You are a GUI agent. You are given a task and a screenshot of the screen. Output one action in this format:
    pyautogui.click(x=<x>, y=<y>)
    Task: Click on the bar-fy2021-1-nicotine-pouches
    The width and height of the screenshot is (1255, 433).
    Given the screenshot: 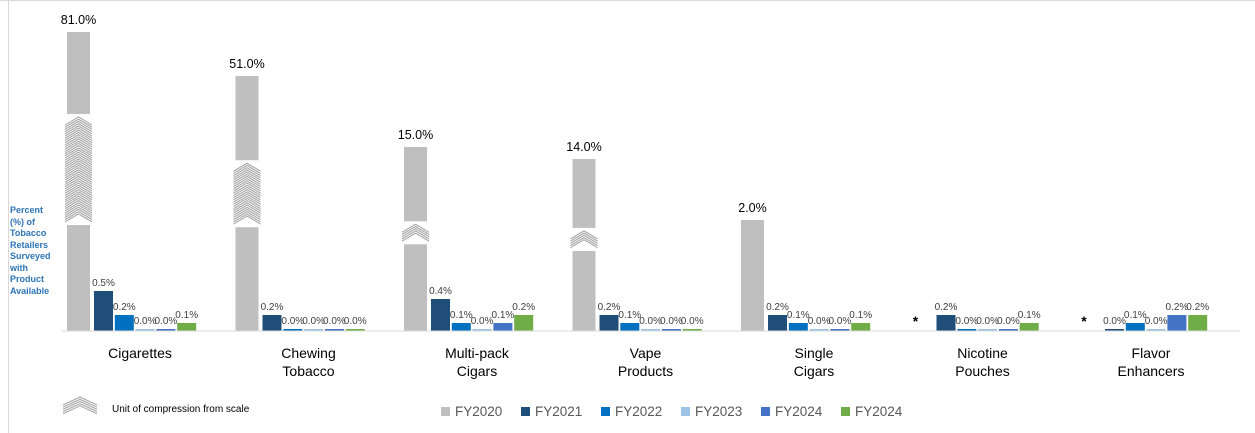 What is the action you would take?
    pyautogui.click(x=946, y=323)
    